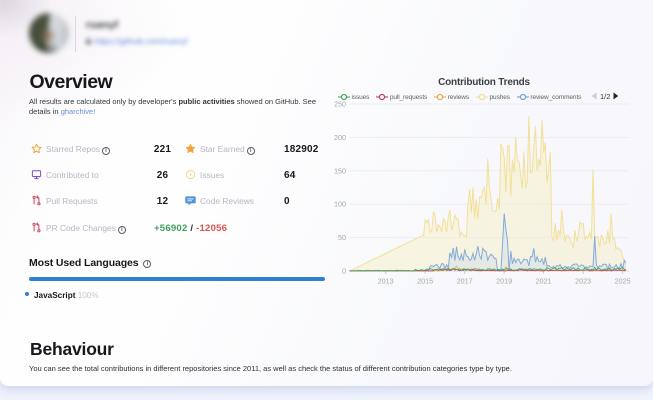  Describe the element at coordinates (340, 104) in the screenshot. I see `svg-text: 250` at that location.